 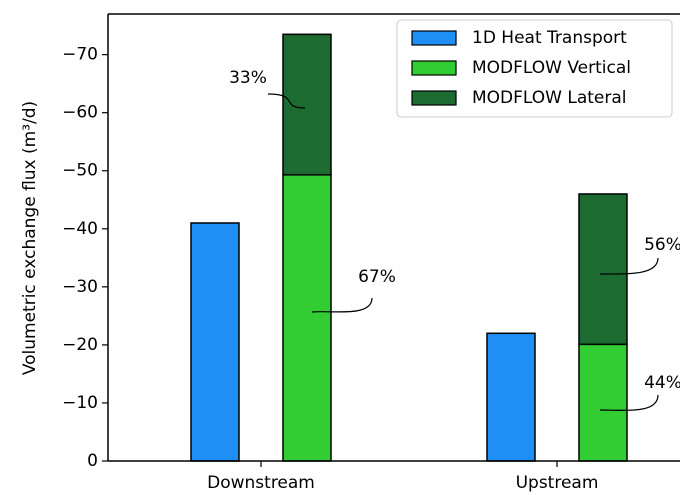 I want to click on annotation: 44%, so click(x=662, y=383).